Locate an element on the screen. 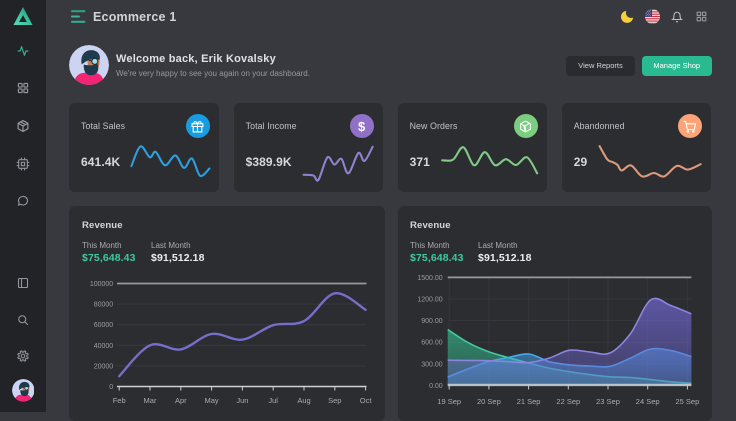 This screenshot has height=421, width=736. svg-text: 600.00 is located at coordinates (432, 342).